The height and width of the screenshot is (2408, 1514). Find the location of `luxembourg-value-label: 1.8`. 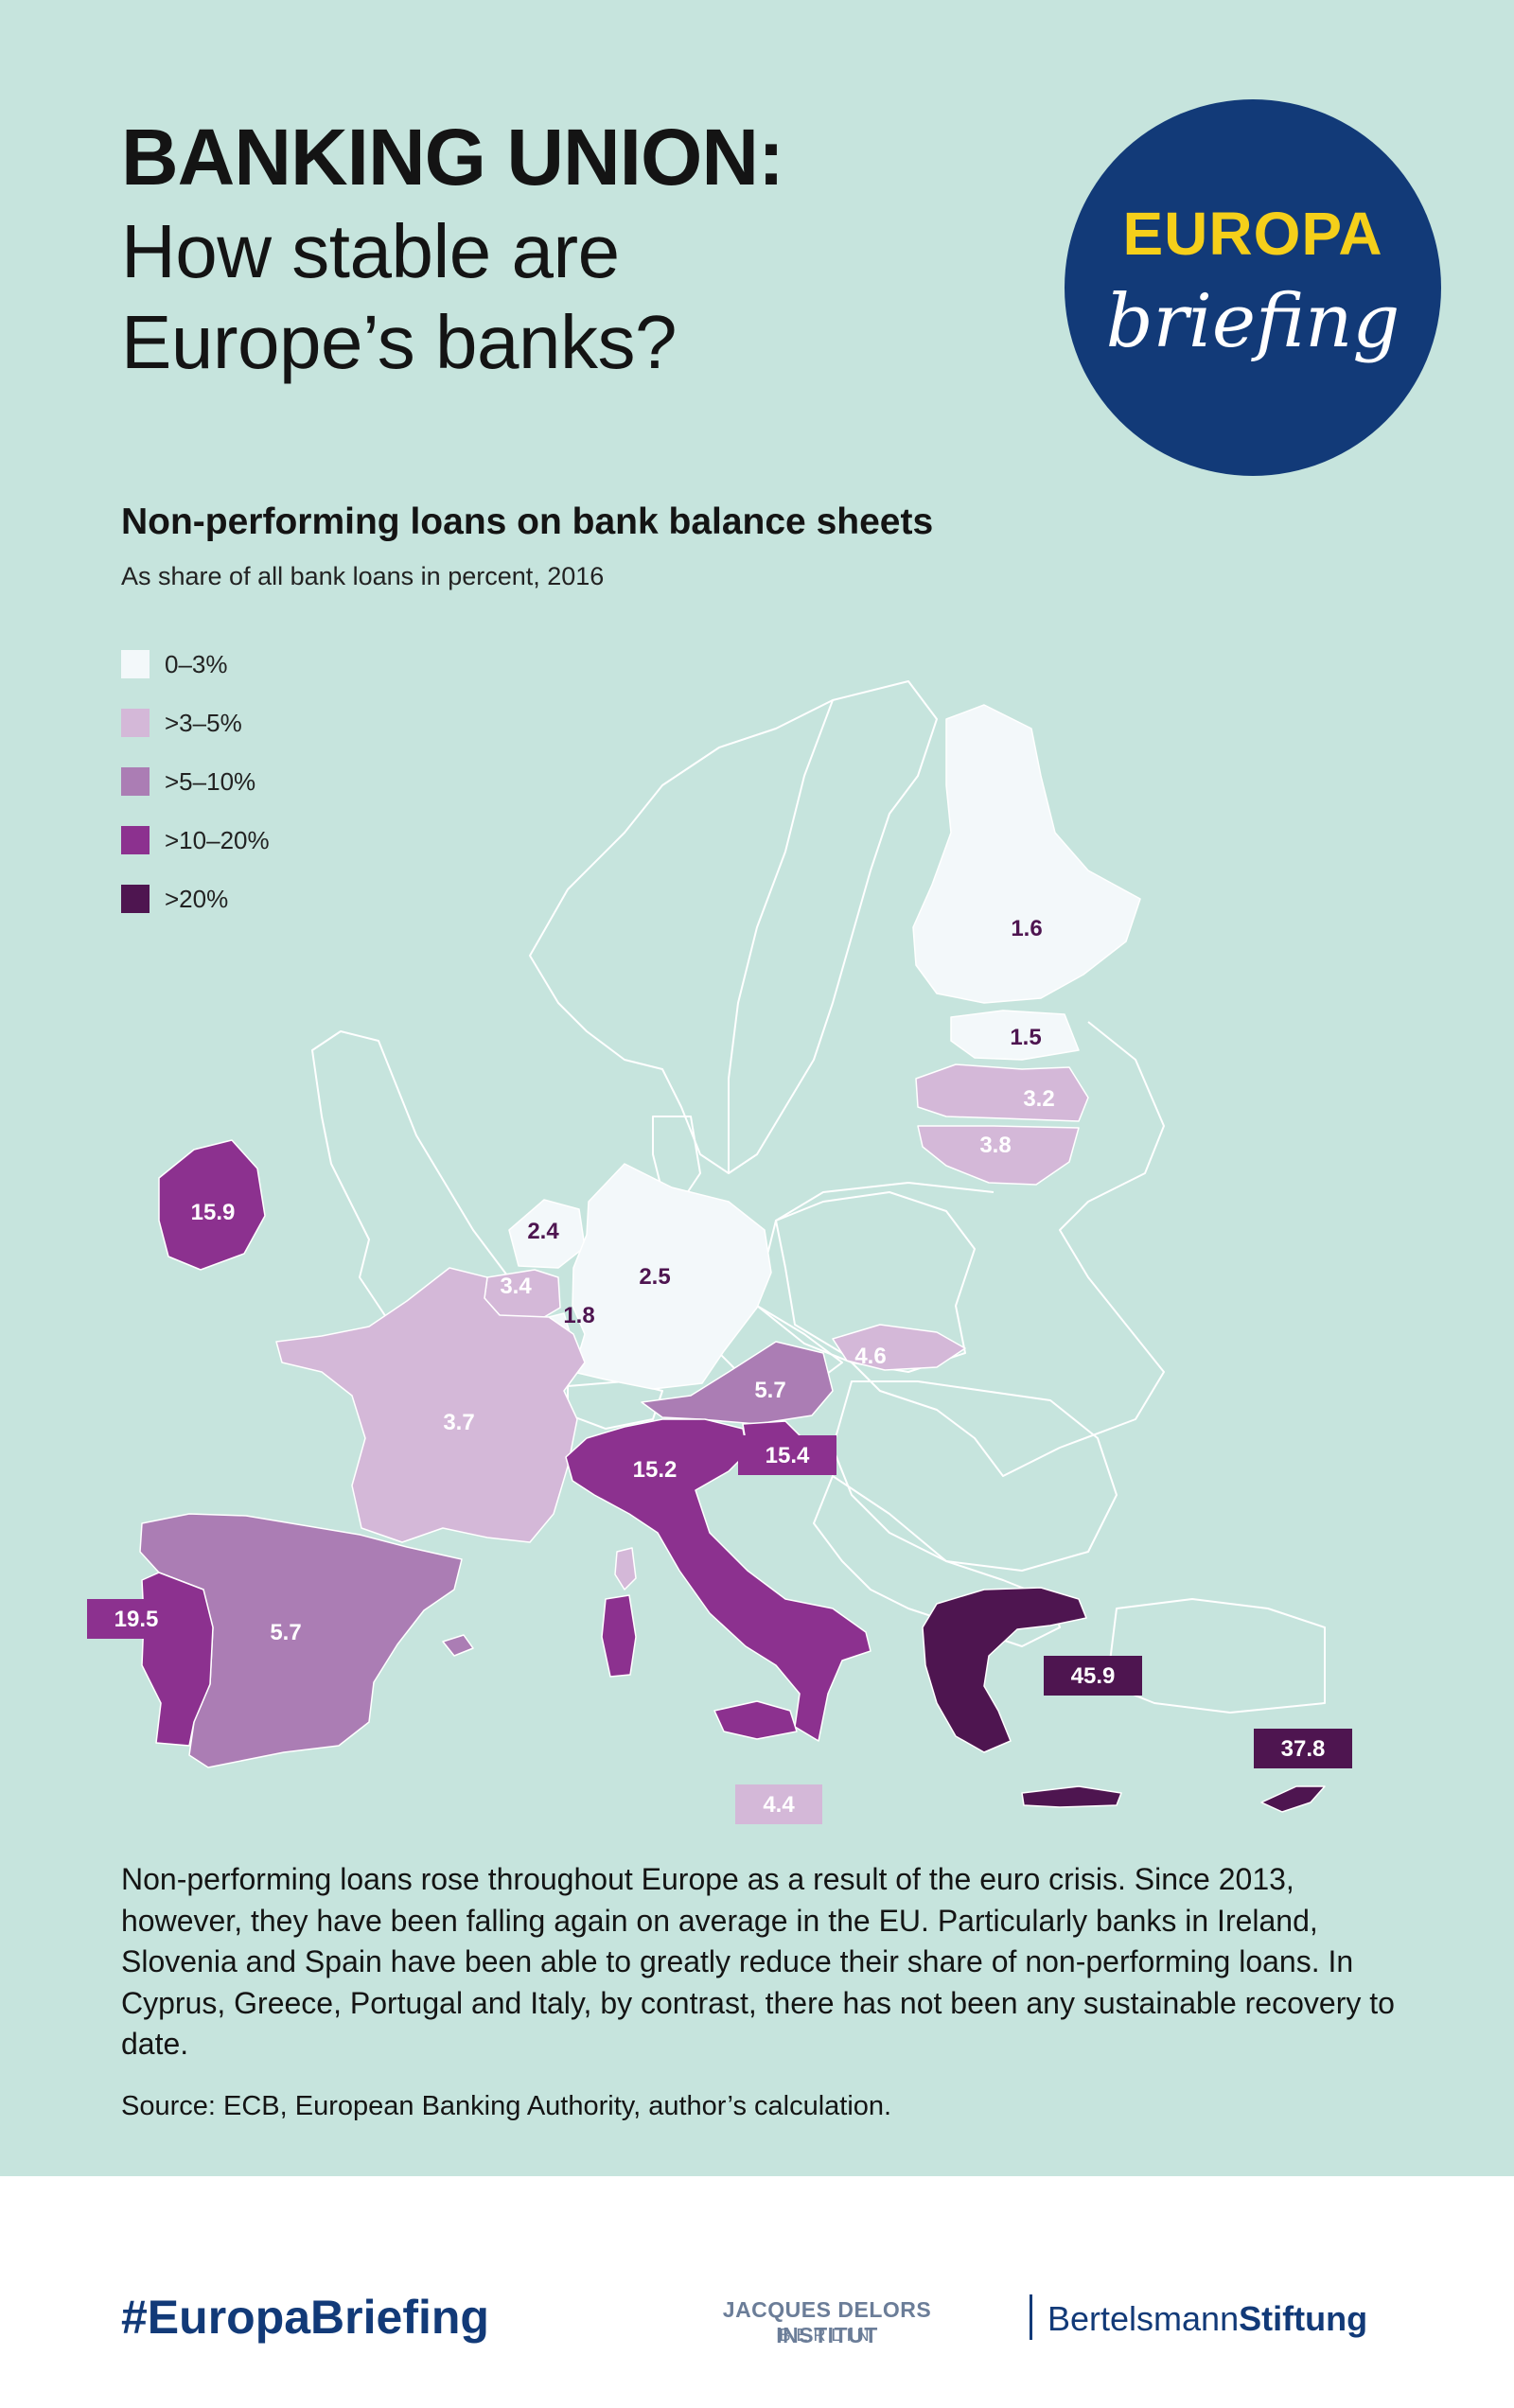

luxembourg-value-label: 1.8 is located at coordinates (578, 1315).